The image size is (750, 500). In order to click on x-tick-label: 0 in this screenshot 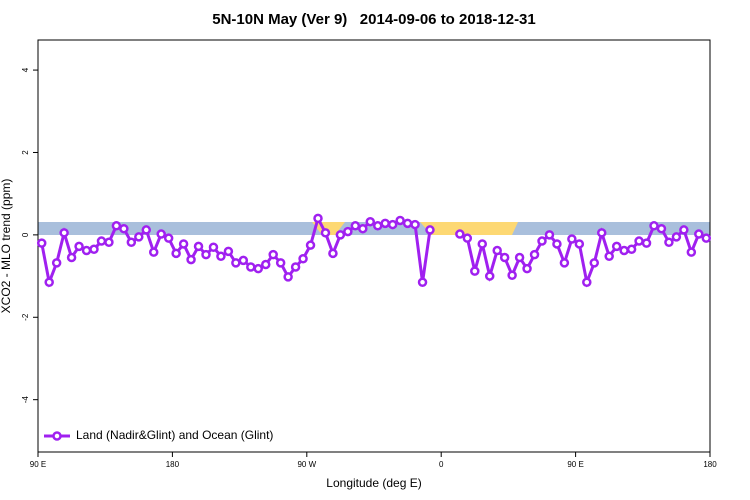, I will do `click(441, 464)`.